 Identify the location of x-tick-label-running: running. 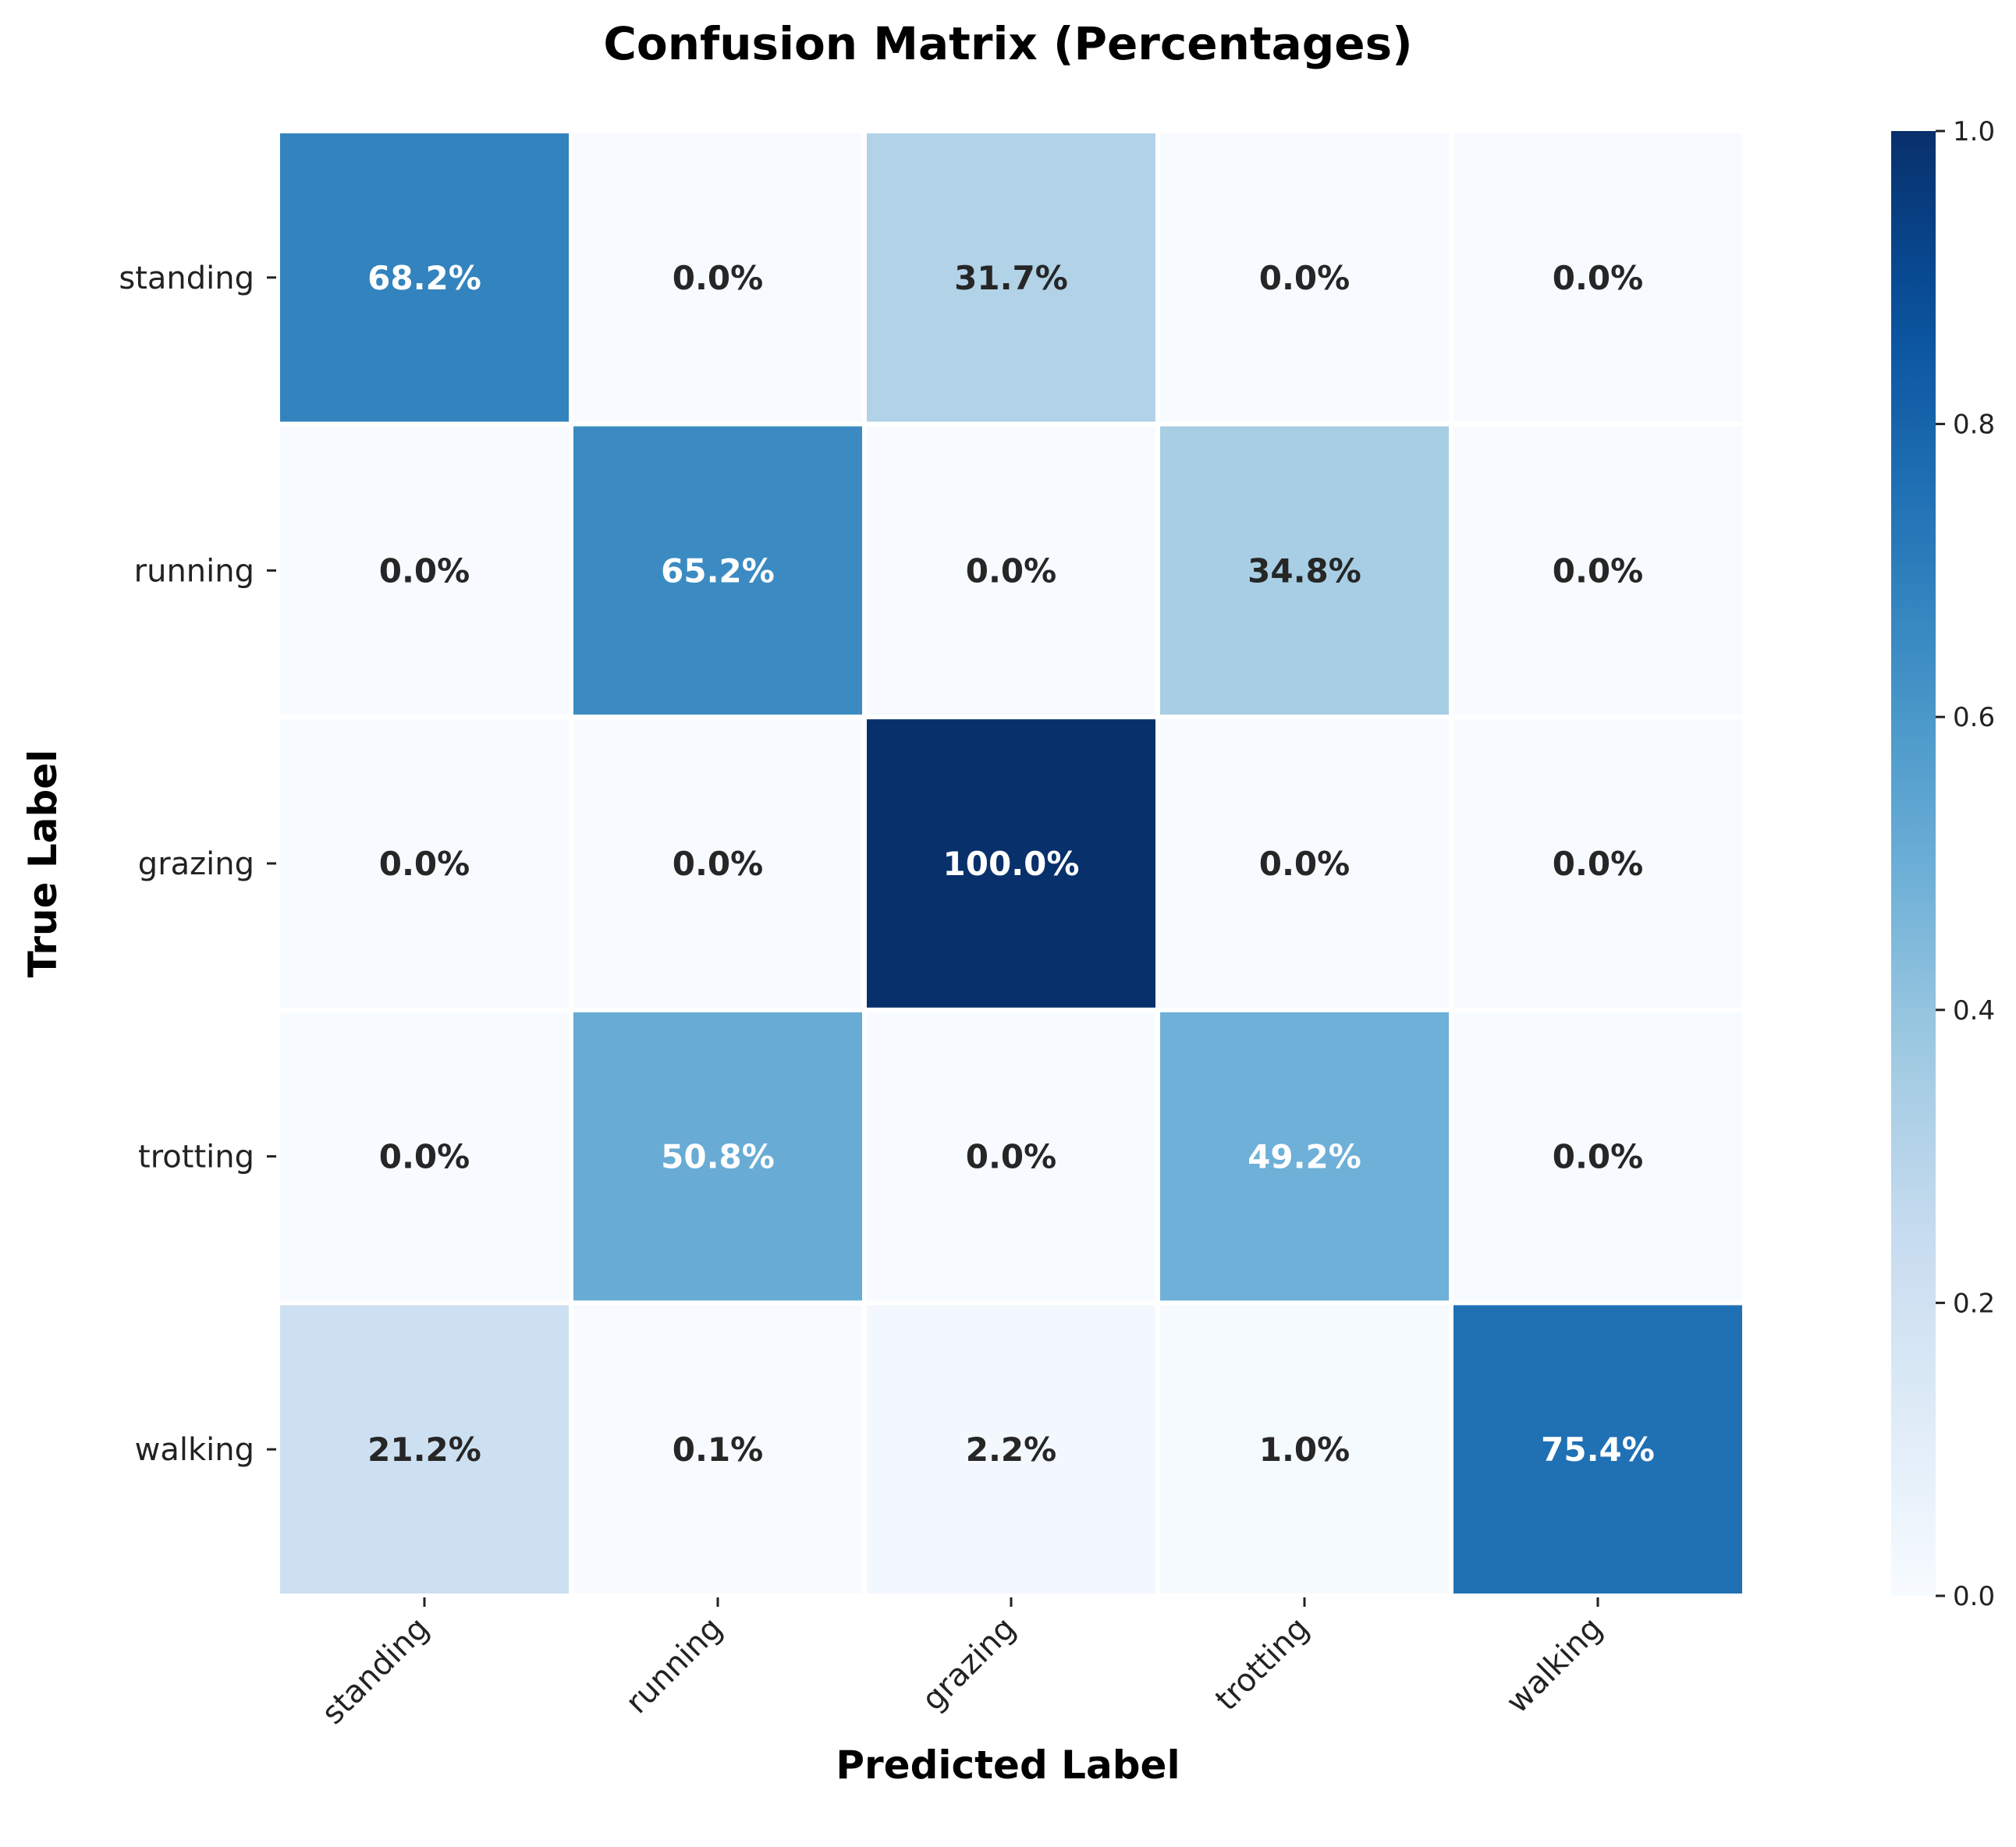
(674, 1666).